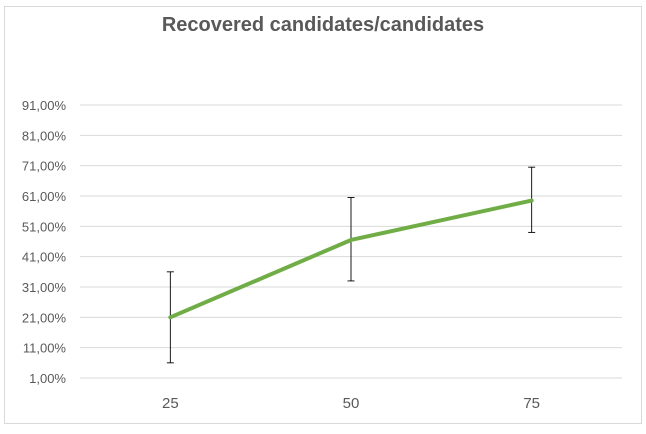 This screenshot has height=434, width=646. Describe the element at coordinates (44, 287) in the screenshot. I see `y-tick-label: 31,00%` at that location.